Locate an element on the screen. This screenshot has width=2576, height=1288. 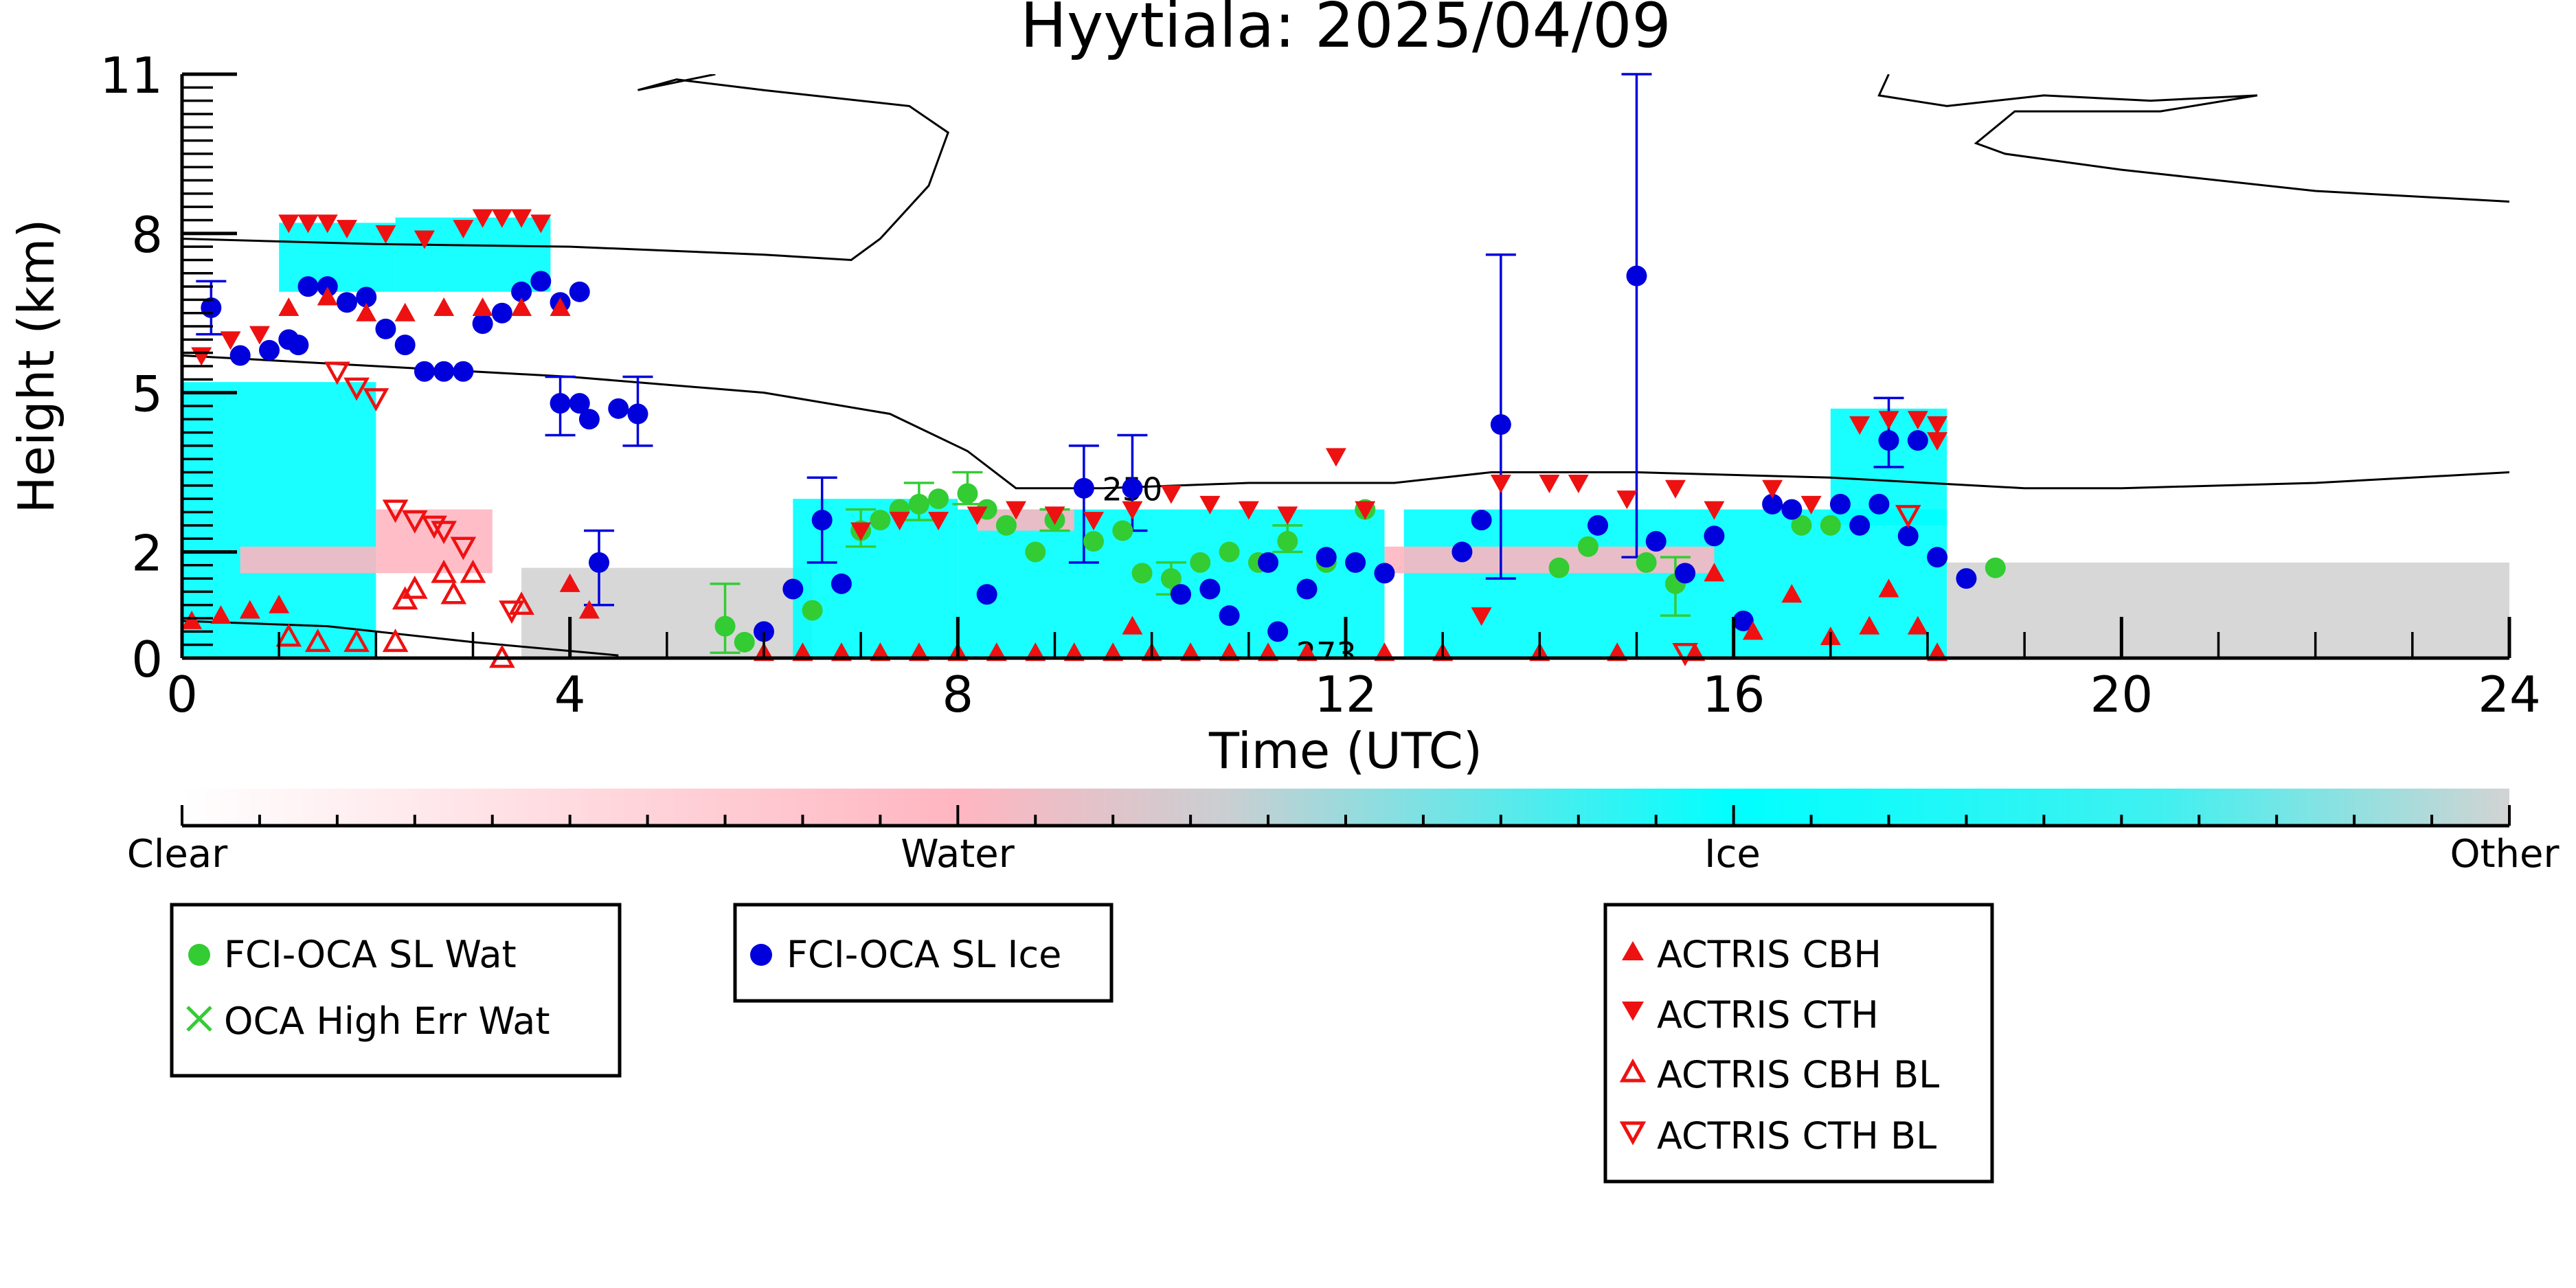
legend-box-actris is located at coordinates (1798, 1043).